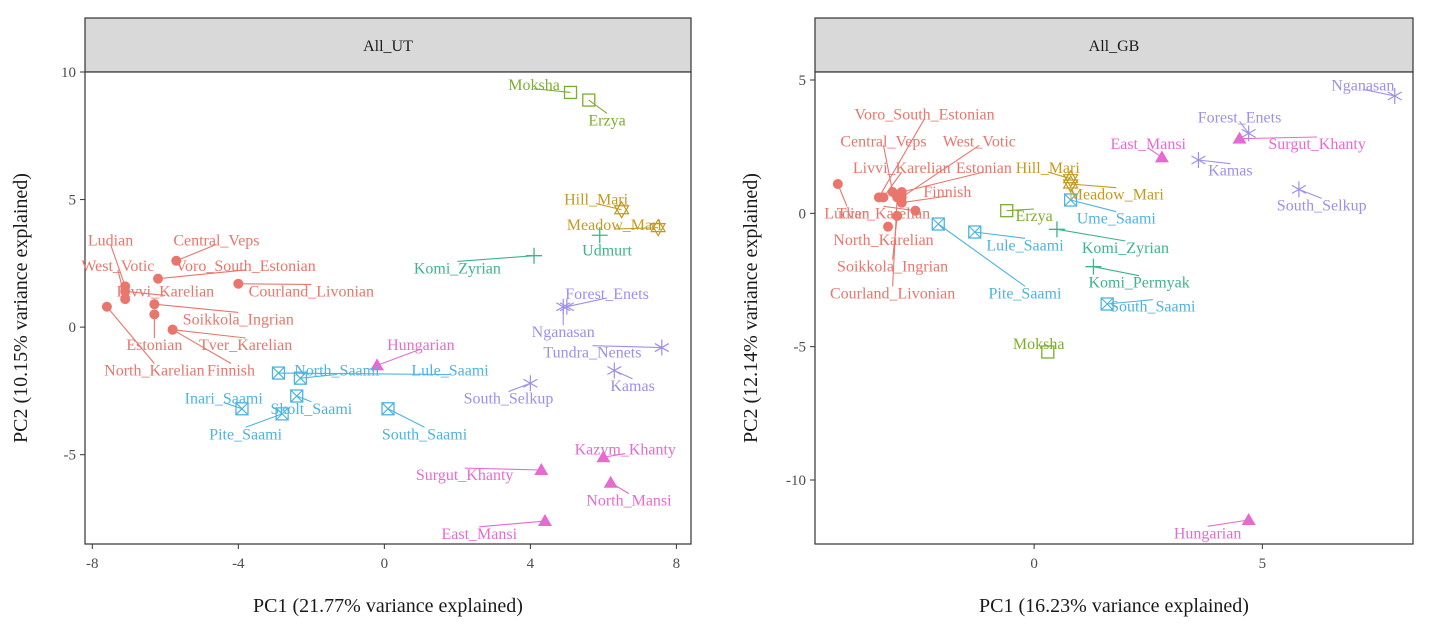 Image resolution: width=1436 pixels, height=634 pixels. Describe the element at coordinates (796, 481) in the screenshot. I see `y-tick-label: -10` at that location.